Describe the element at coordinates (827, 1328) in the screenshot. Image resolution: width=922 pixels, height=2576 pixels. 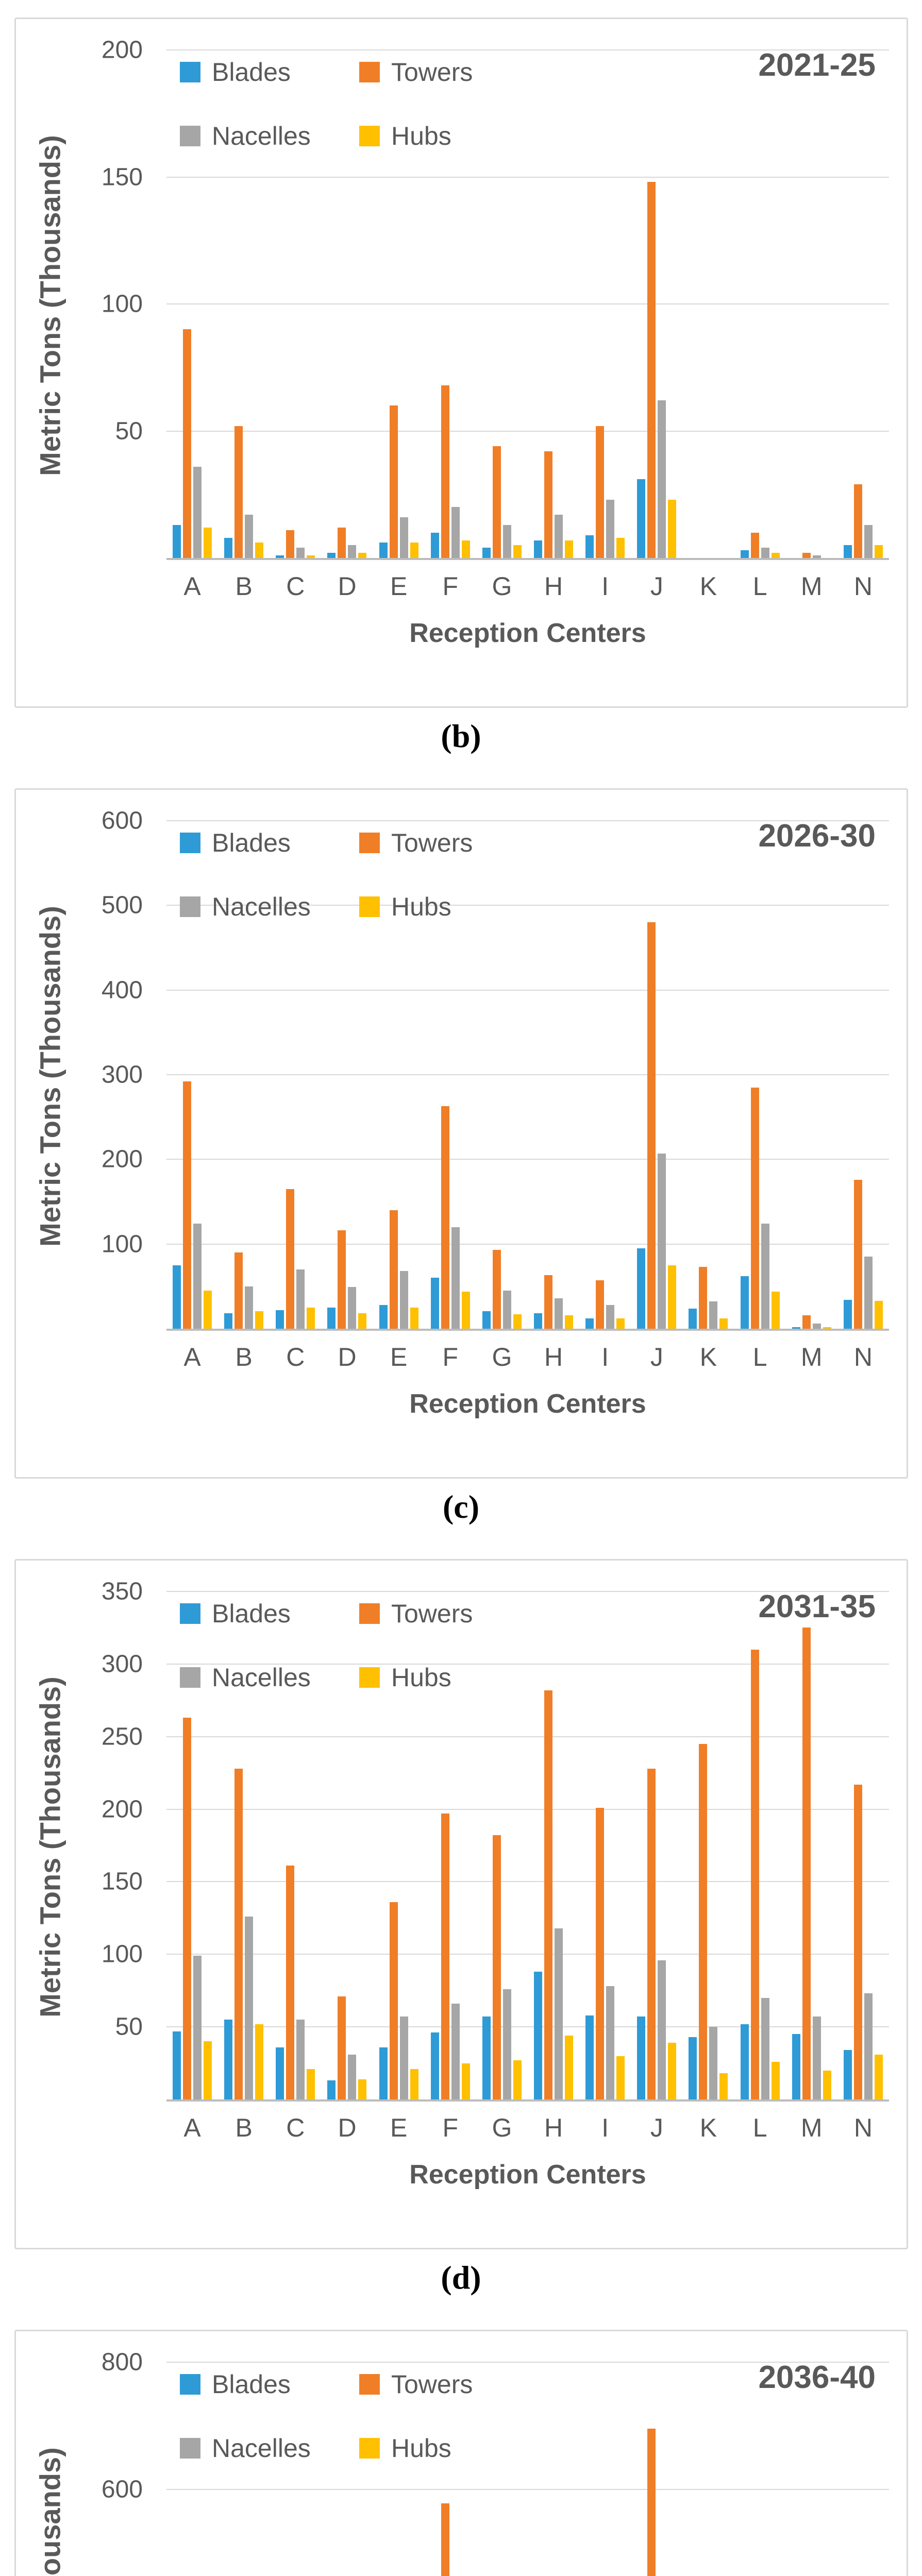
I see `bar-hubs-M` at that location.